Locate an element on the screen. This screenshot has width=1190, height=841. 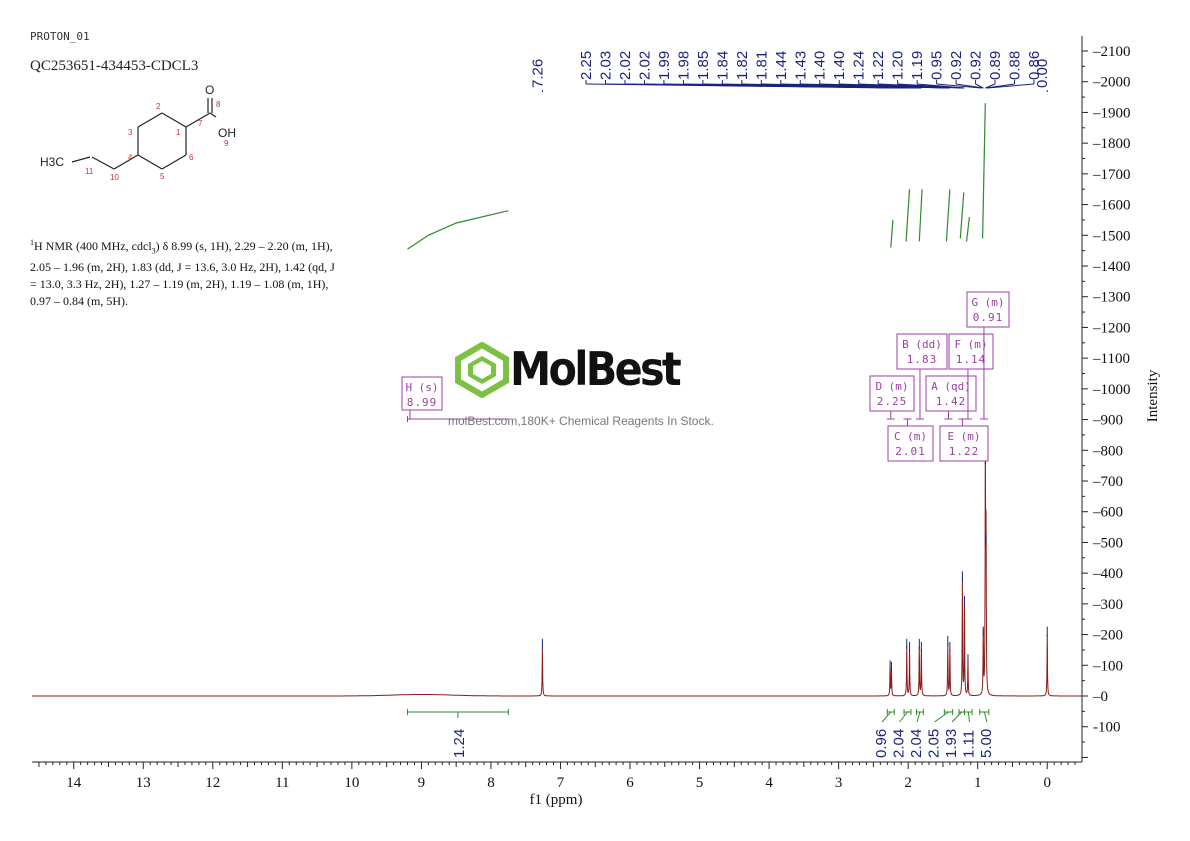
x-tick-label: 0 is located at coordinates (1047, 783).